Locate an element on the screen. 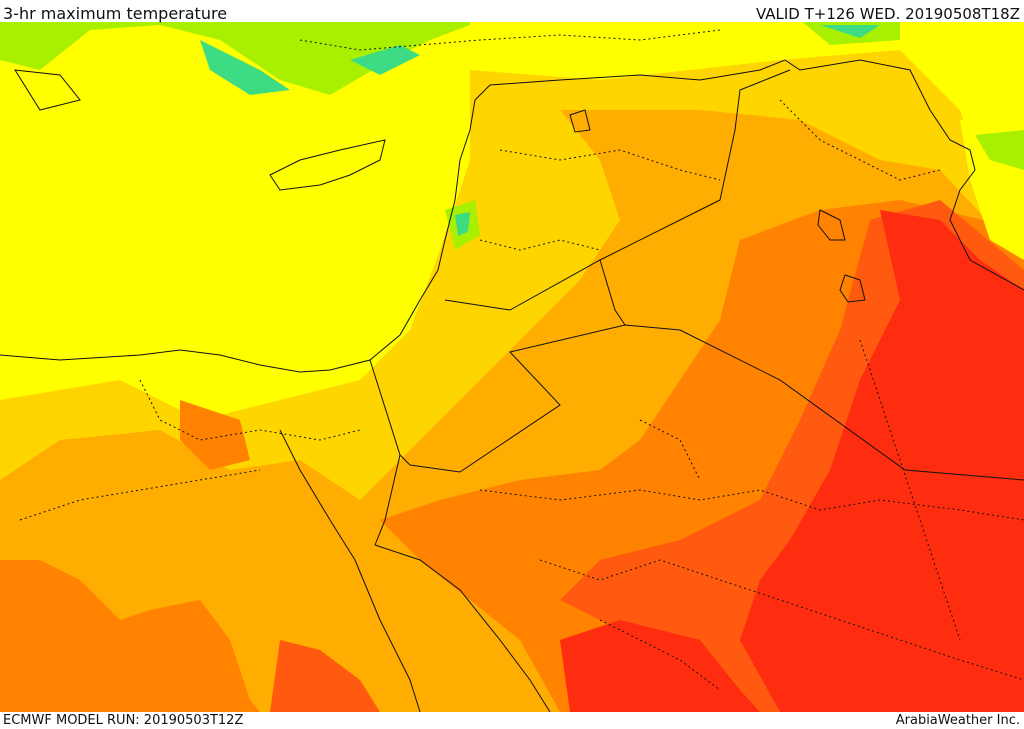 This screenshot has height=729, width=1024. red-orange-zone-sw is located at coordinates (325, 676).